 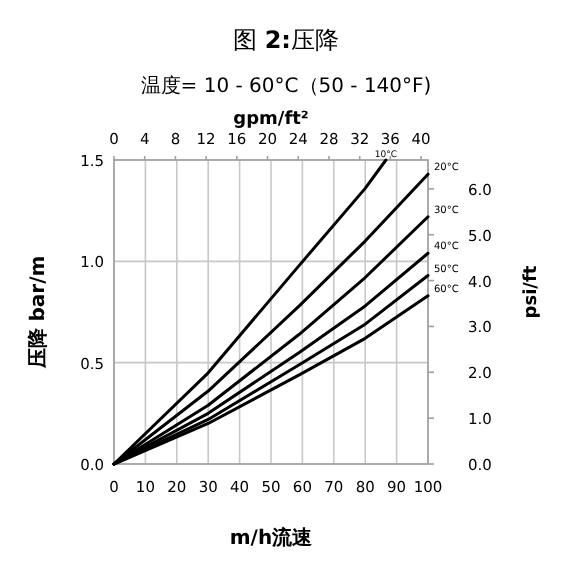 I want to click on chart-subtitle: 温度= 10 - 60°C（50 - 140°F), so click(x=286, y=86).